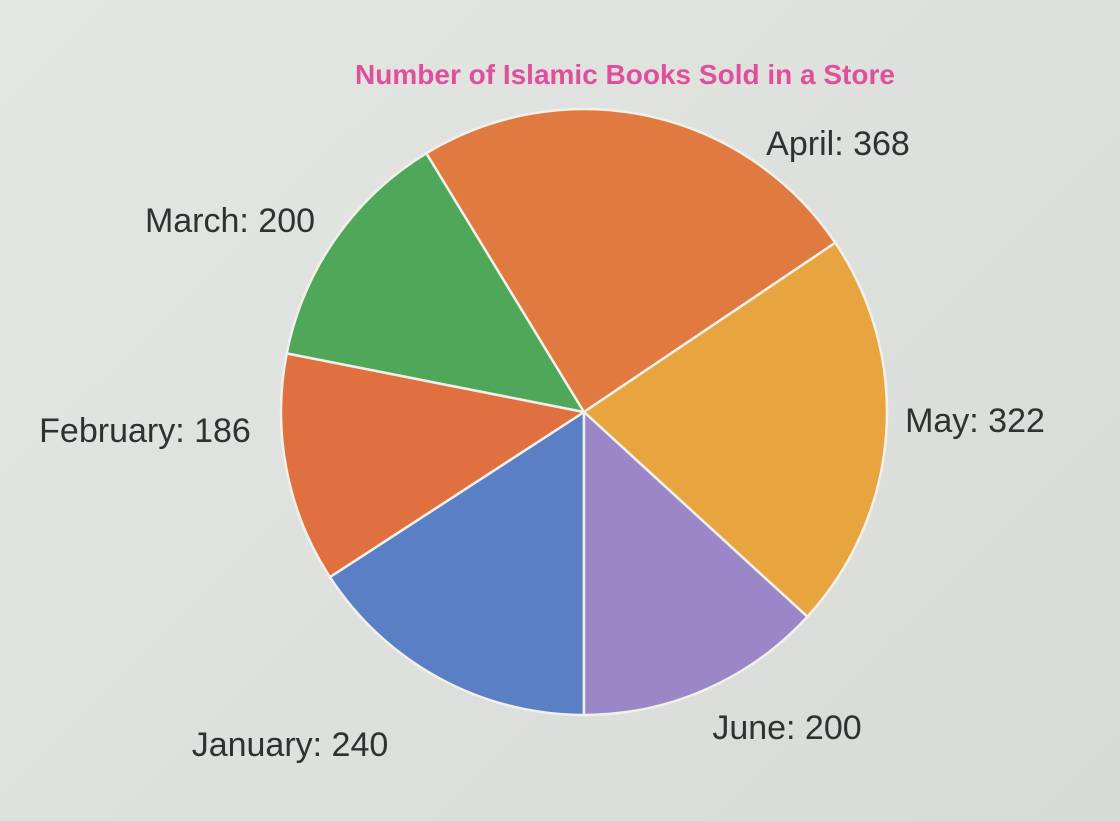  What do you see at coordinates (696, 563) in the screenshot?
I see `pie-slice-june` at bounding box center [696, 563].